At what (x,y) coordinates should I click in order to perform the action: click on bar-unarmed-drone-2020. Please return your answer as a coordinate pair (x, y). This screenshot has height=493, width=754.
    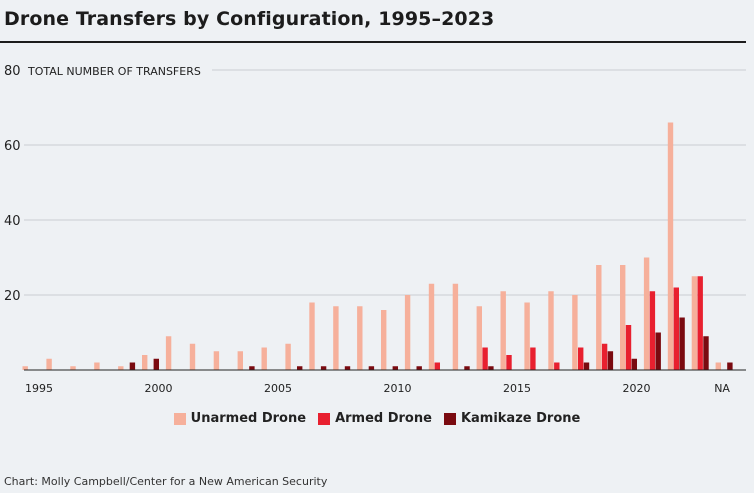
    Looking at the image, I should click on (623, 317).